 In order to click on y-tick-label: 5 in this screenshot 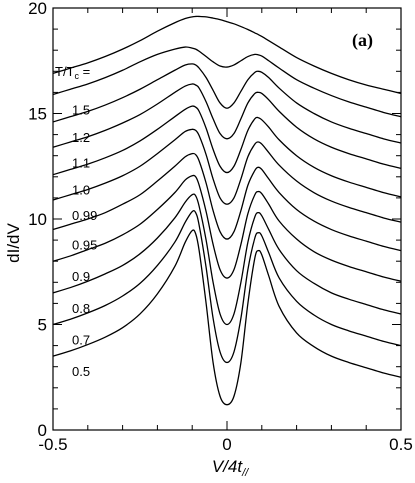, I will do `click(42, 325)`.